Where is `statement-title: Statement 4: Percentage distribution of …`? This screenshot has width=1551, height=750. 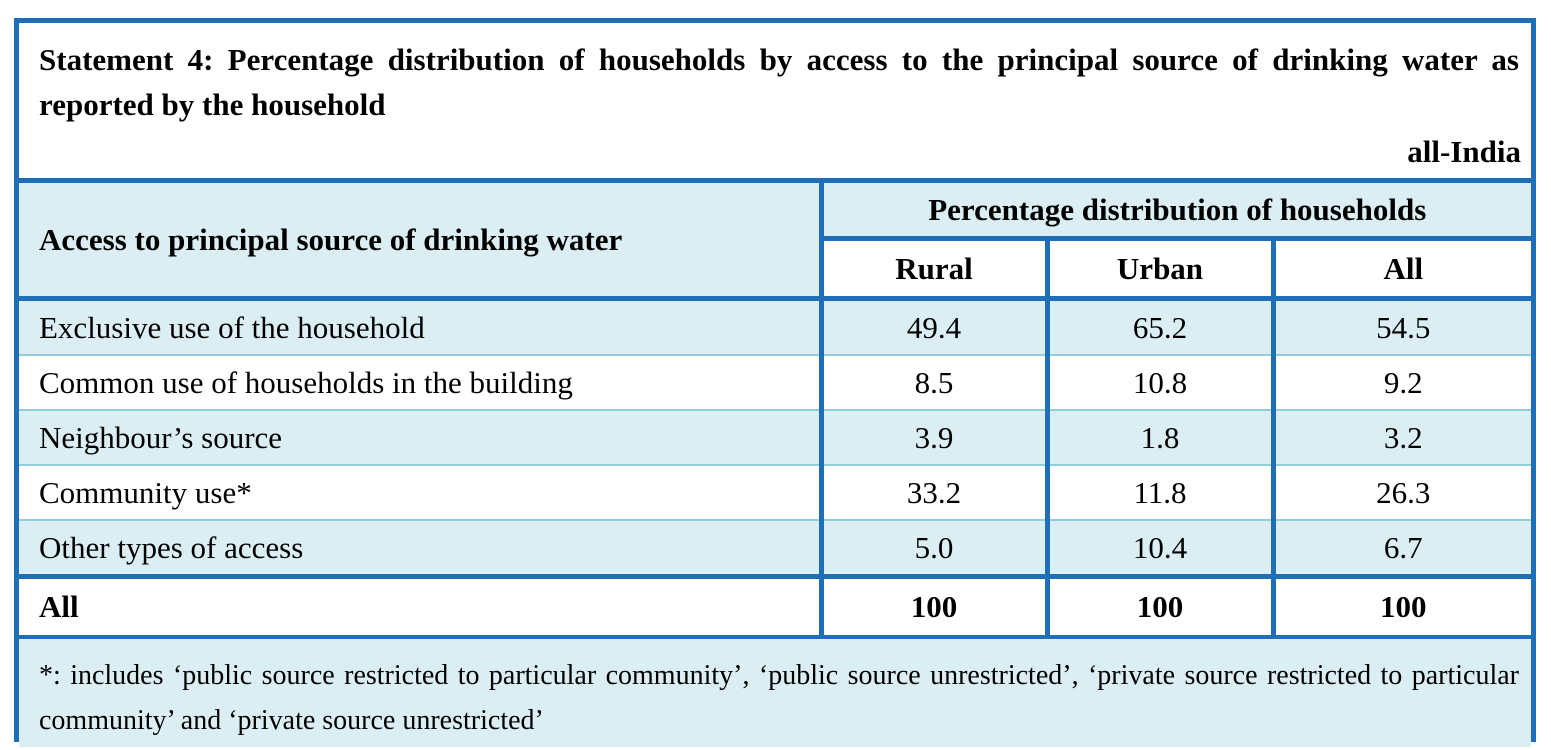
statement-title: Statement 4: Percentage distribution of … is located at coordinates (779, 82).